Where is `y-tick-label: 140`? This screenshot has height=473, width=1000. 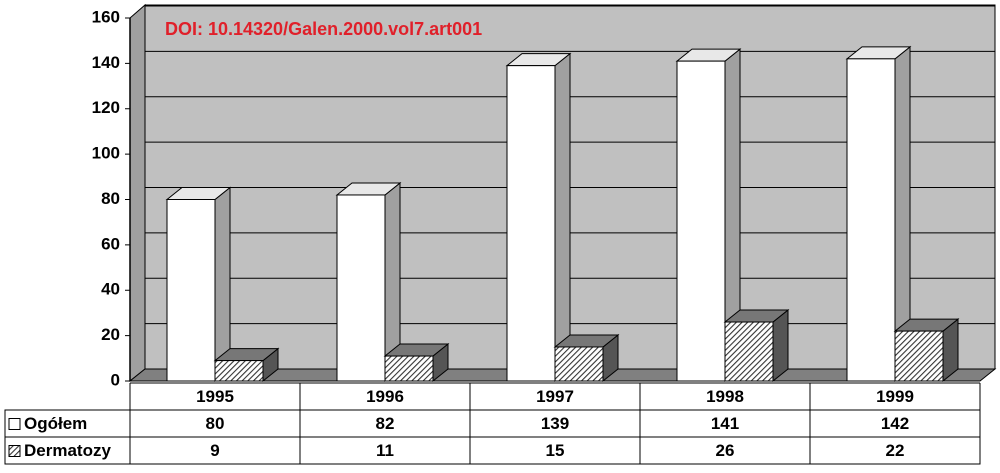 y-tick-label: 140 is located at coordinates (106, 62).